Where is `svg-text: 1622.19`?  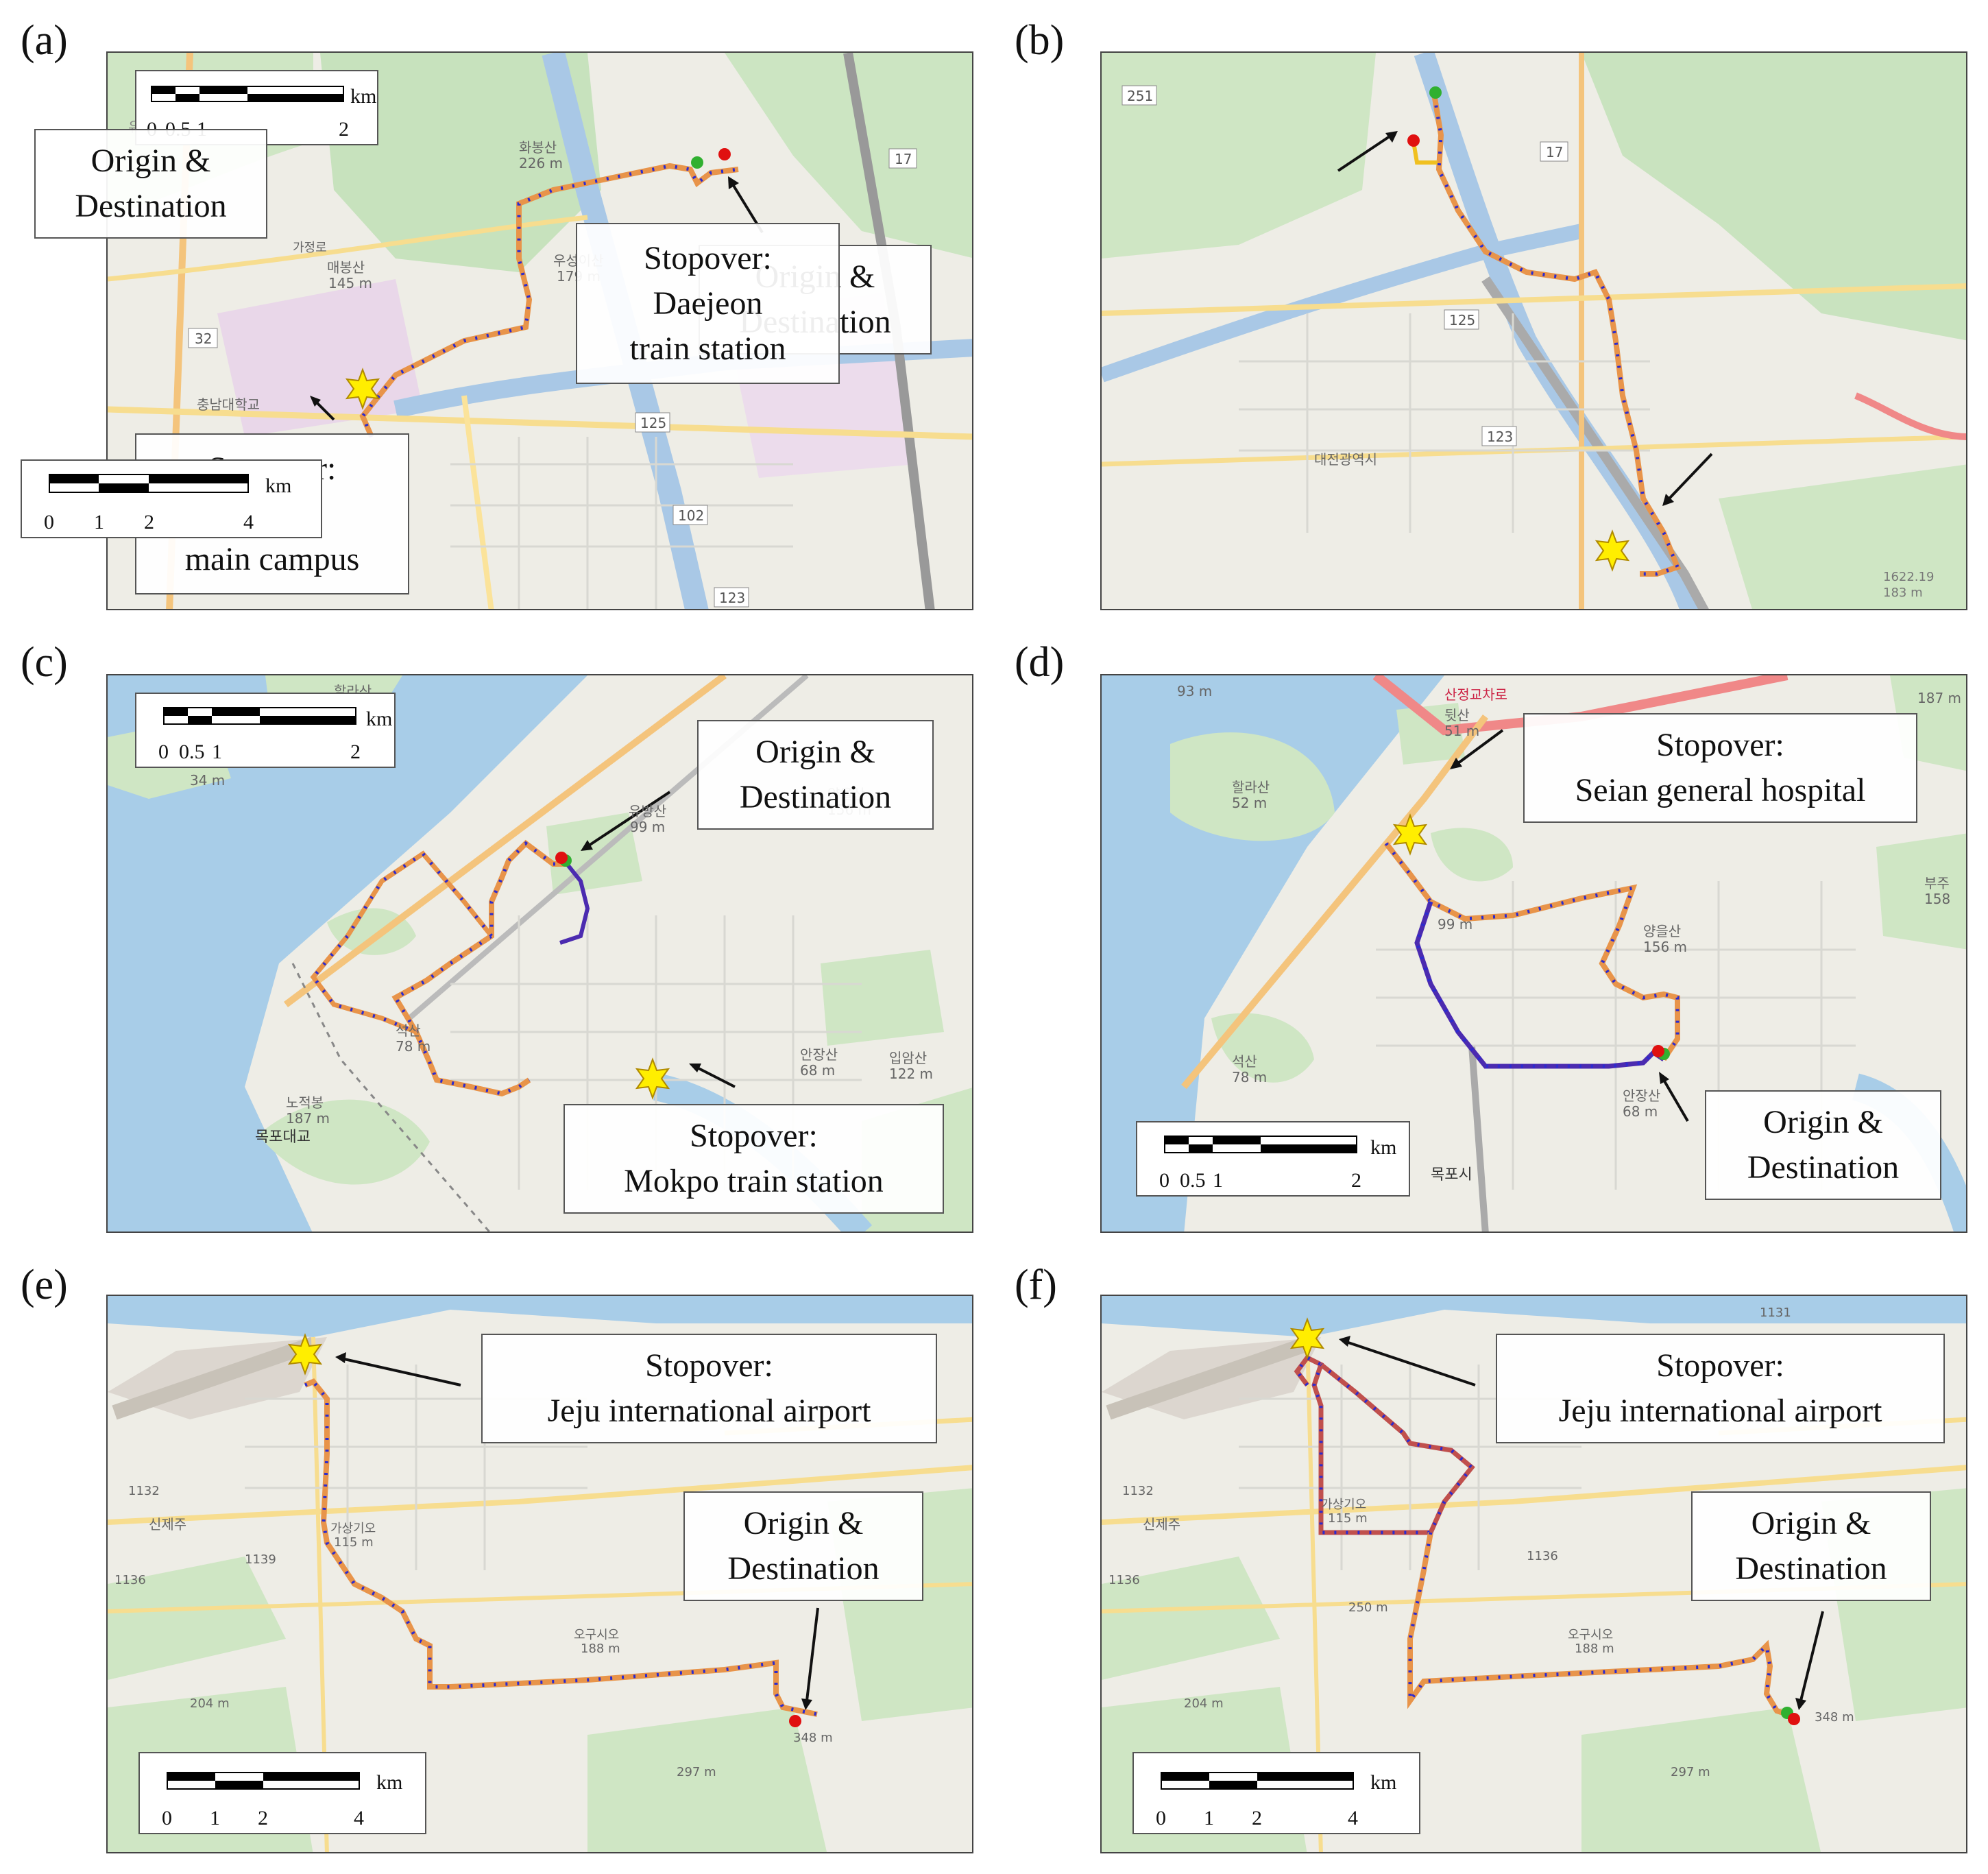
svg-text: 1622.19 is located at coordinates (1908, 577).